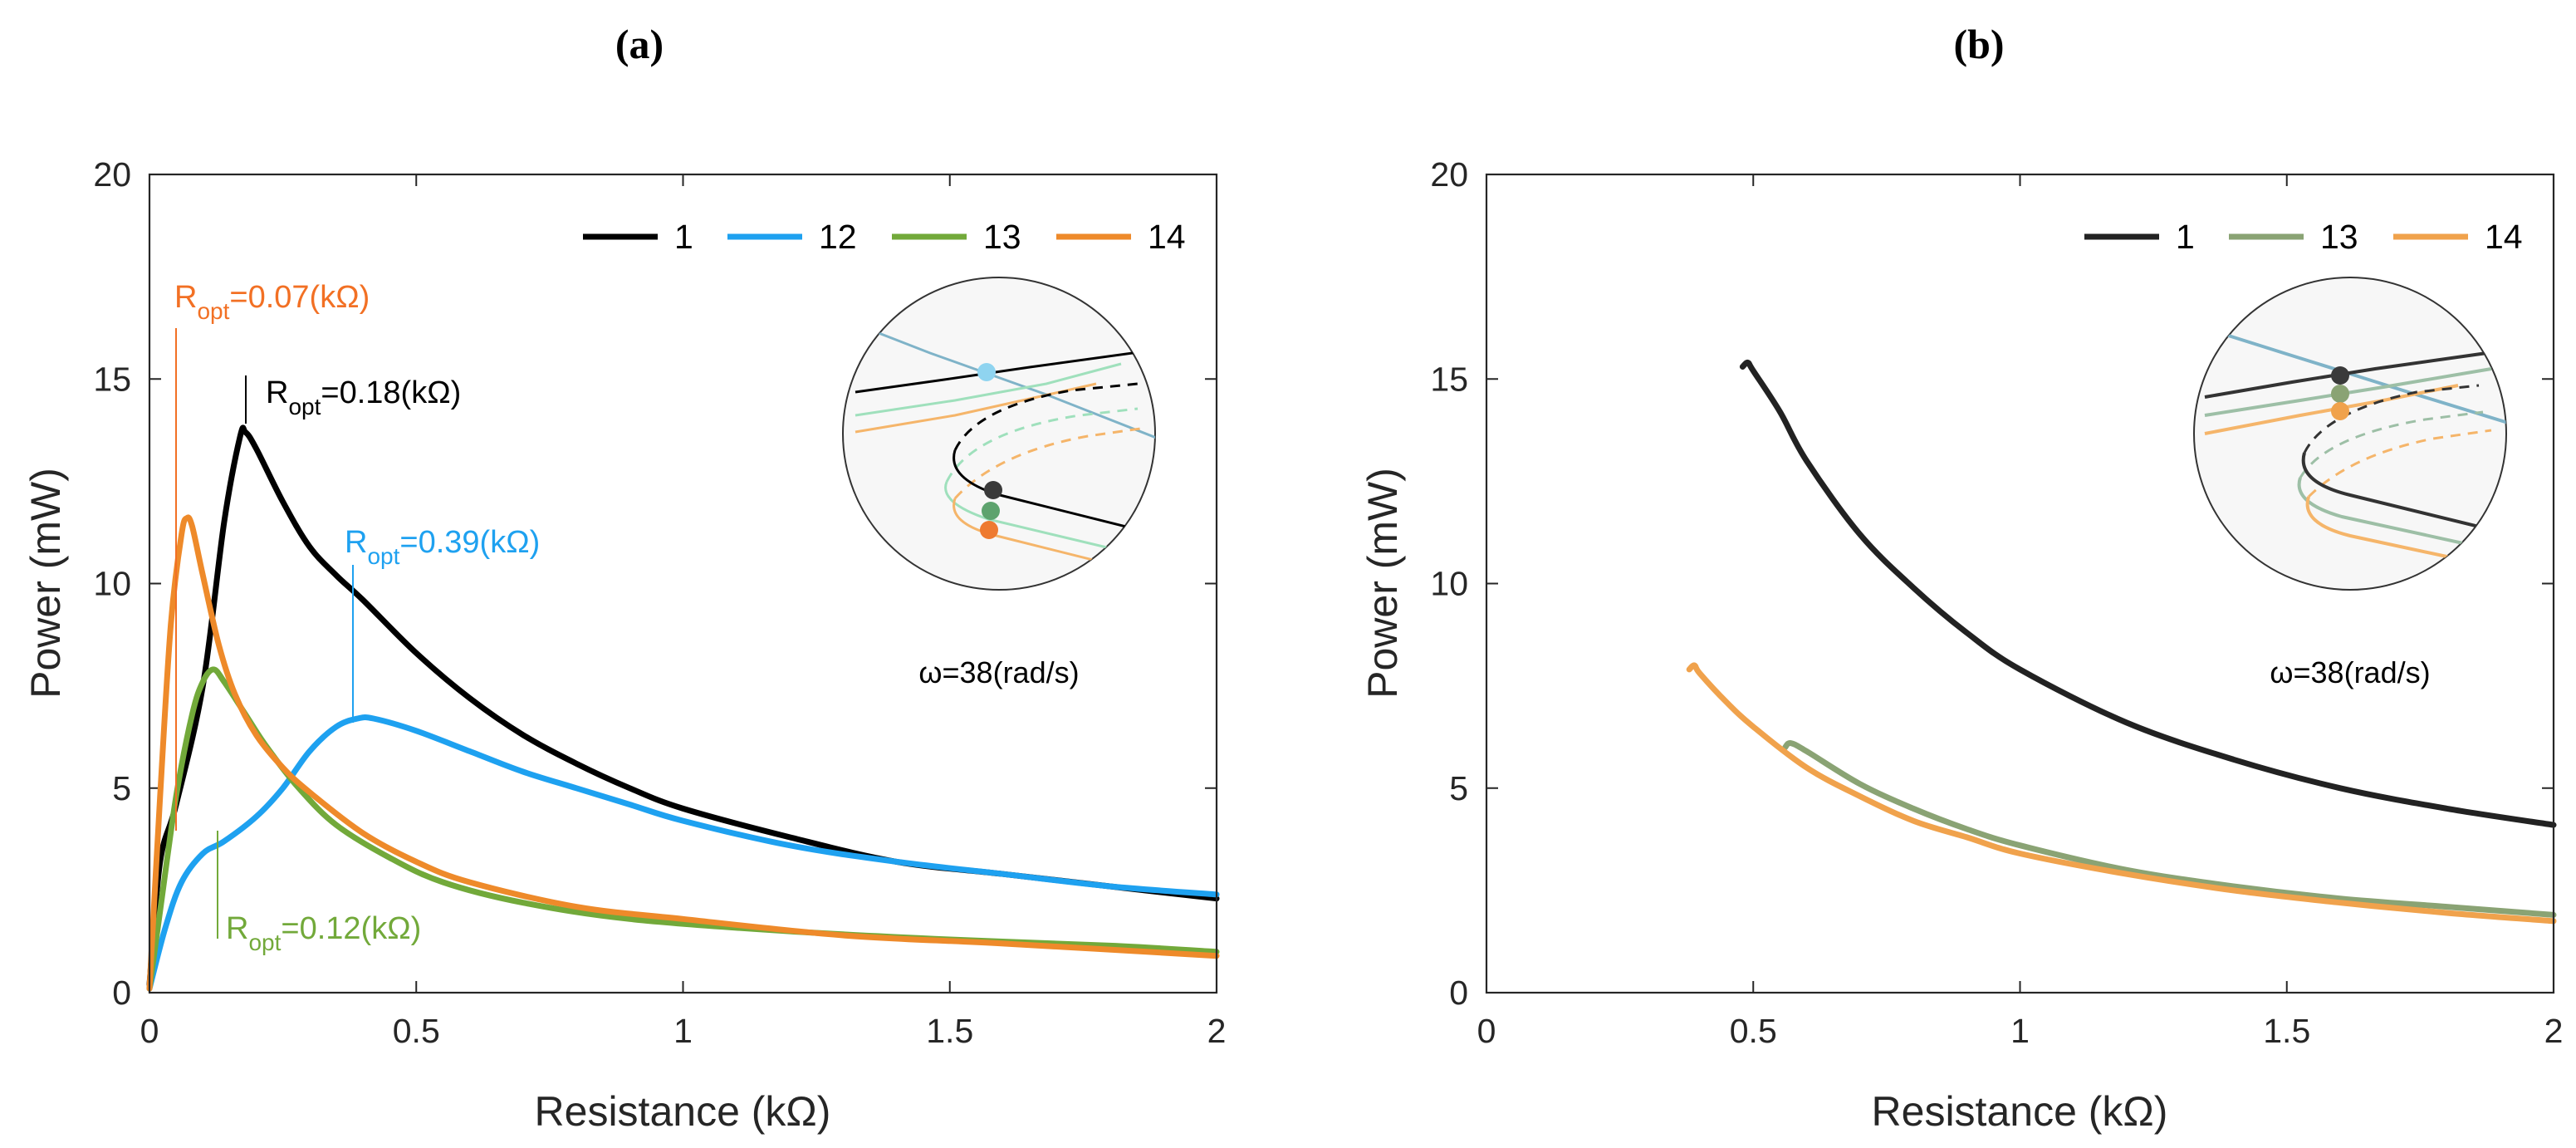 This screenshot has height=1148, width=2576. What do you see at coordinates (2406, 534) in the screenshot?
I see `inset-orange-lower` at bounding box center [2406, 534].